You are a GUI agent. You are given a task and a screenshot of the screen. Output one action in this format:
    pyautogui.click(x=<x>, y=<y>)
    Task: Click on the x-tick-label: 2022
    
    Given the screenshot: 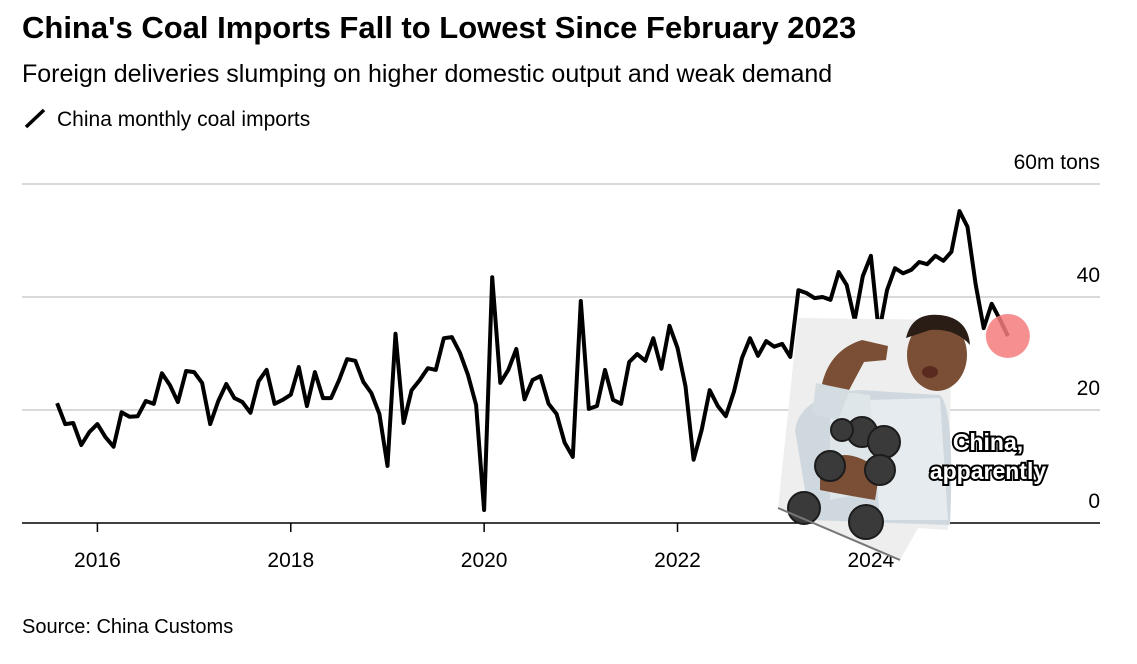 What is the action you would take?
    pyautogui.click(x=677, y=560)
    